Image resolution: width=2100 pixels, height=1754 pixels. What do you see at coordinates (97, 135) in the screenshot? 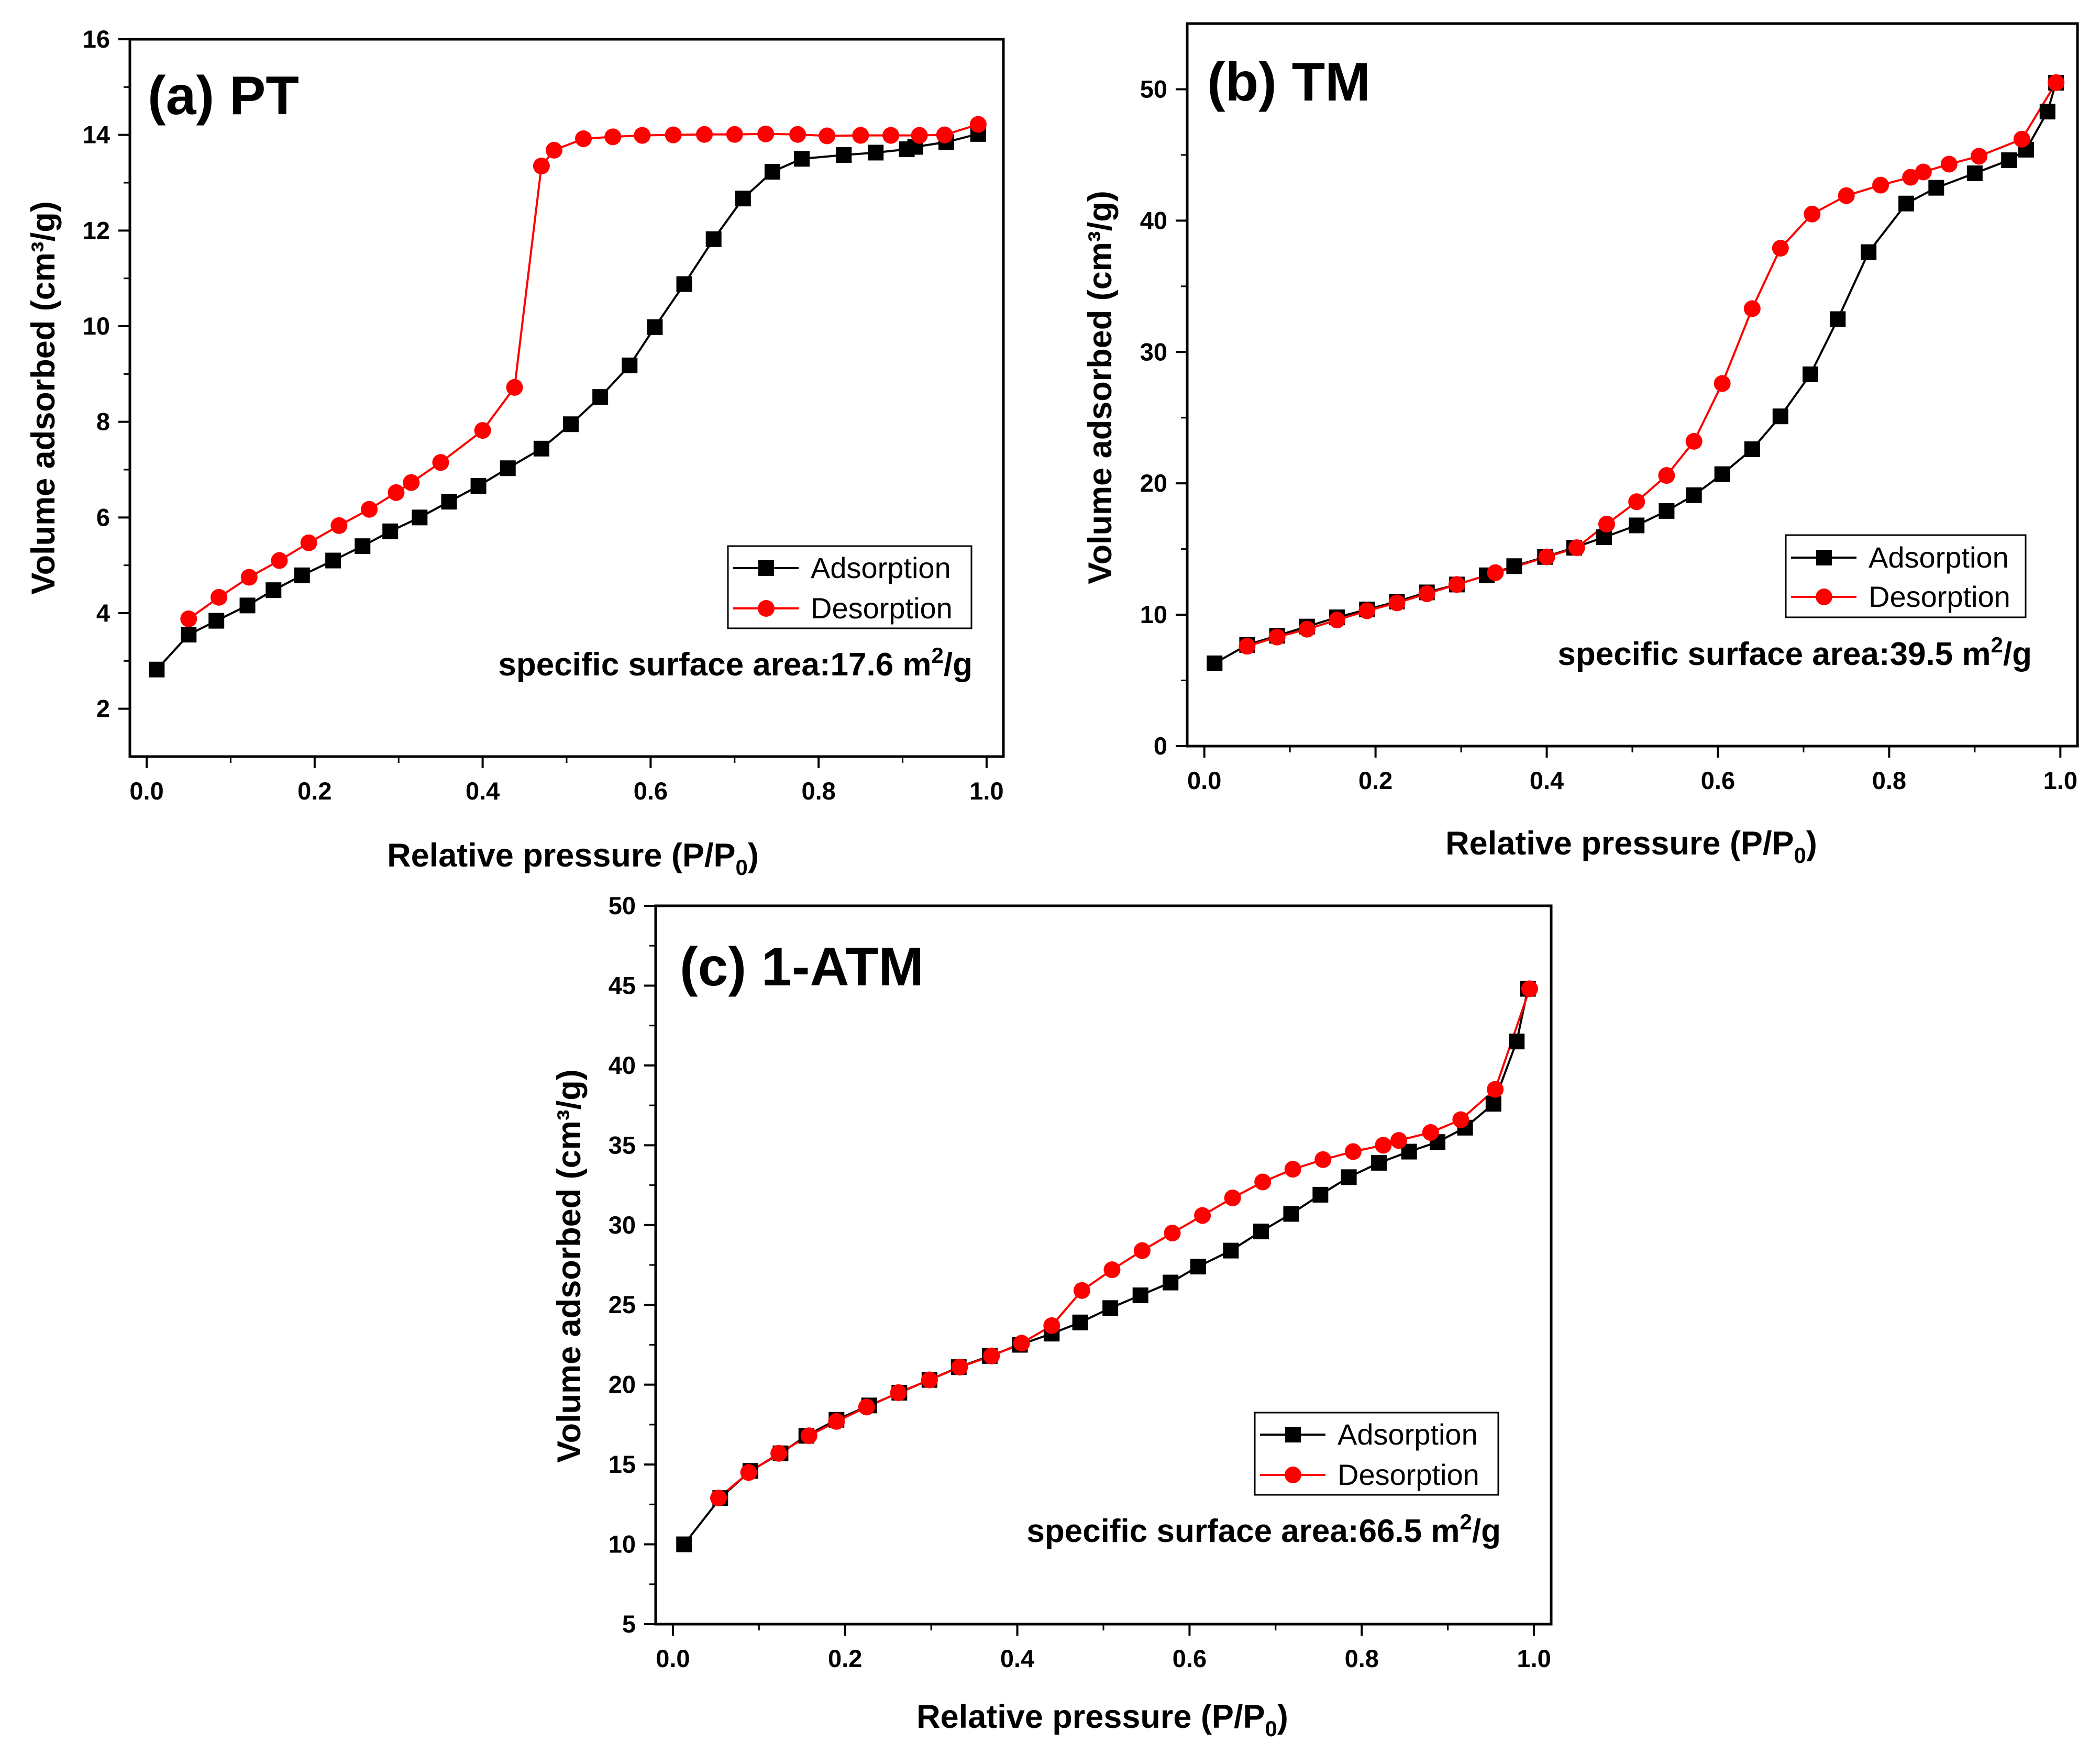
I see `y-tick-label: 14` at bounding box center [97, 135].